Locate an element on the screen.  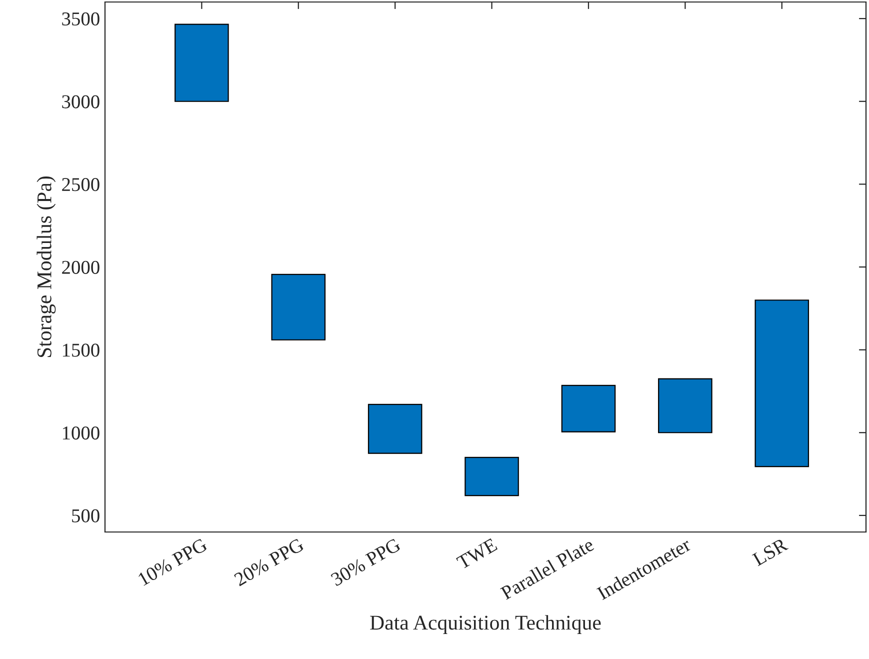
y-tick-label: 2000 is located at coordinates (81, 267).